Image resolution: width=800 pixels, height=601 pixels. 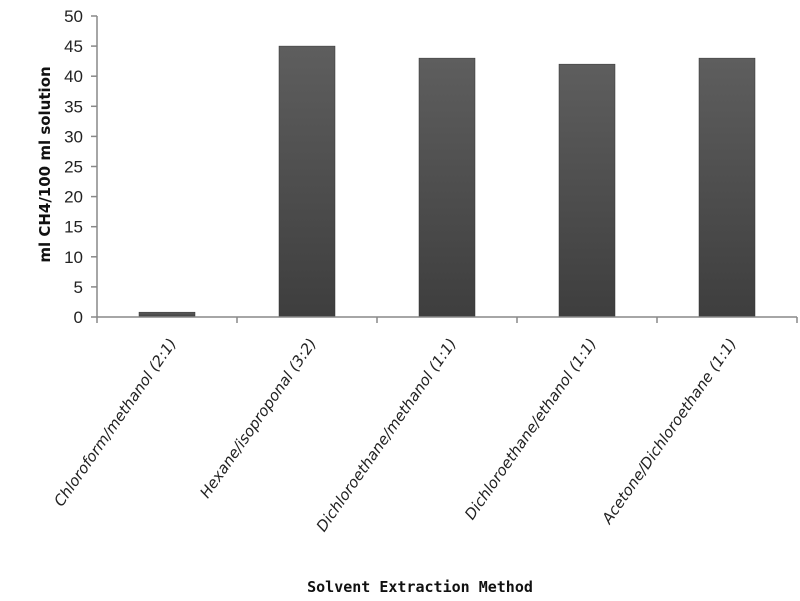 I want to click on y-tick-label: 30, so click(x=73, y=136).